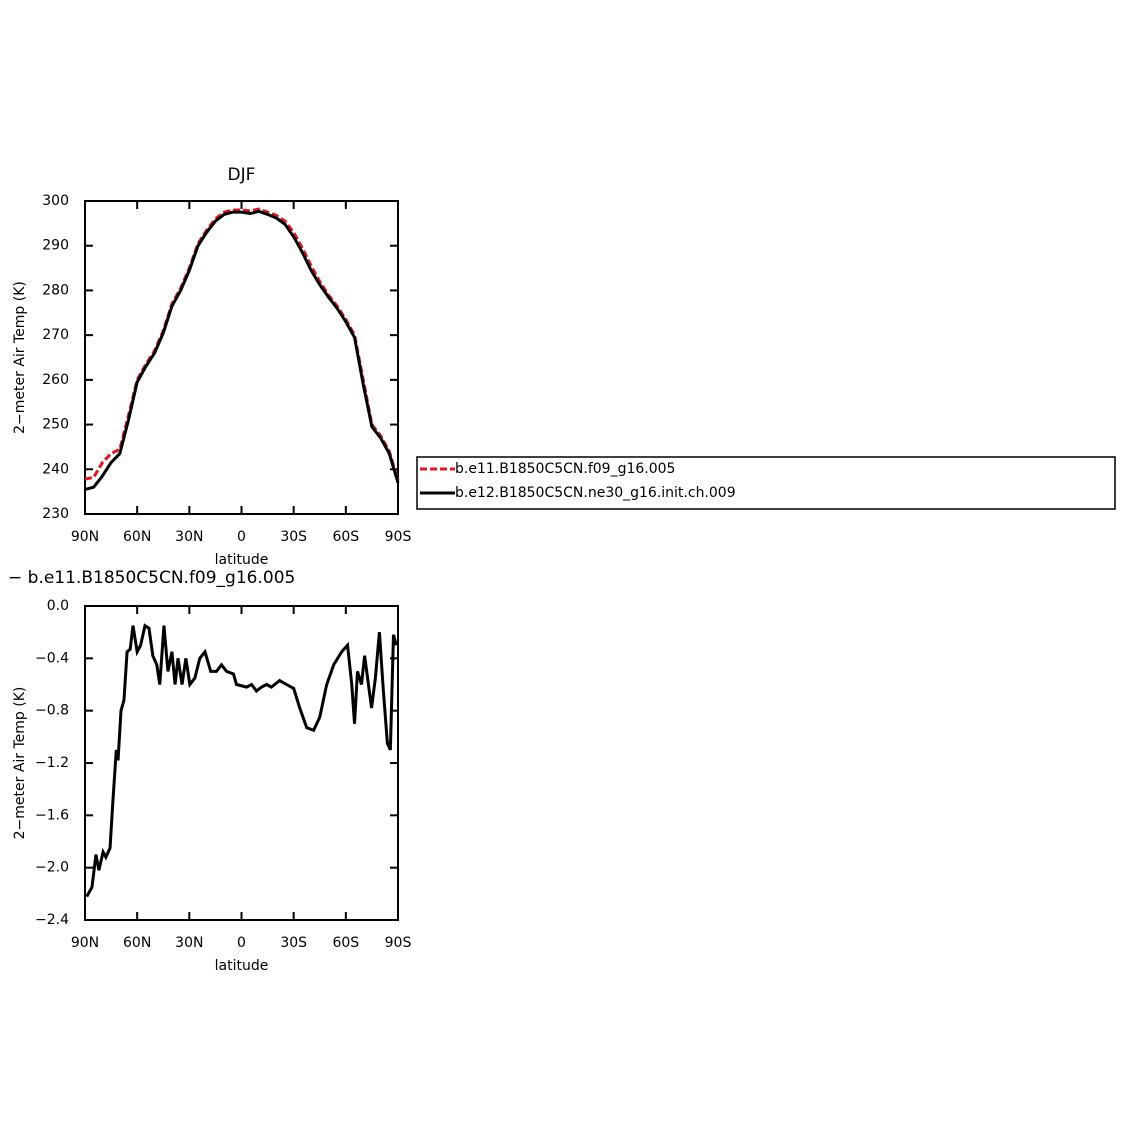 The image size is (1133, 1136). What do you see at coordinates (52, 711) in the screenshot?
I see `y-tick-label: −0.8` at bounding box center [52, 711].